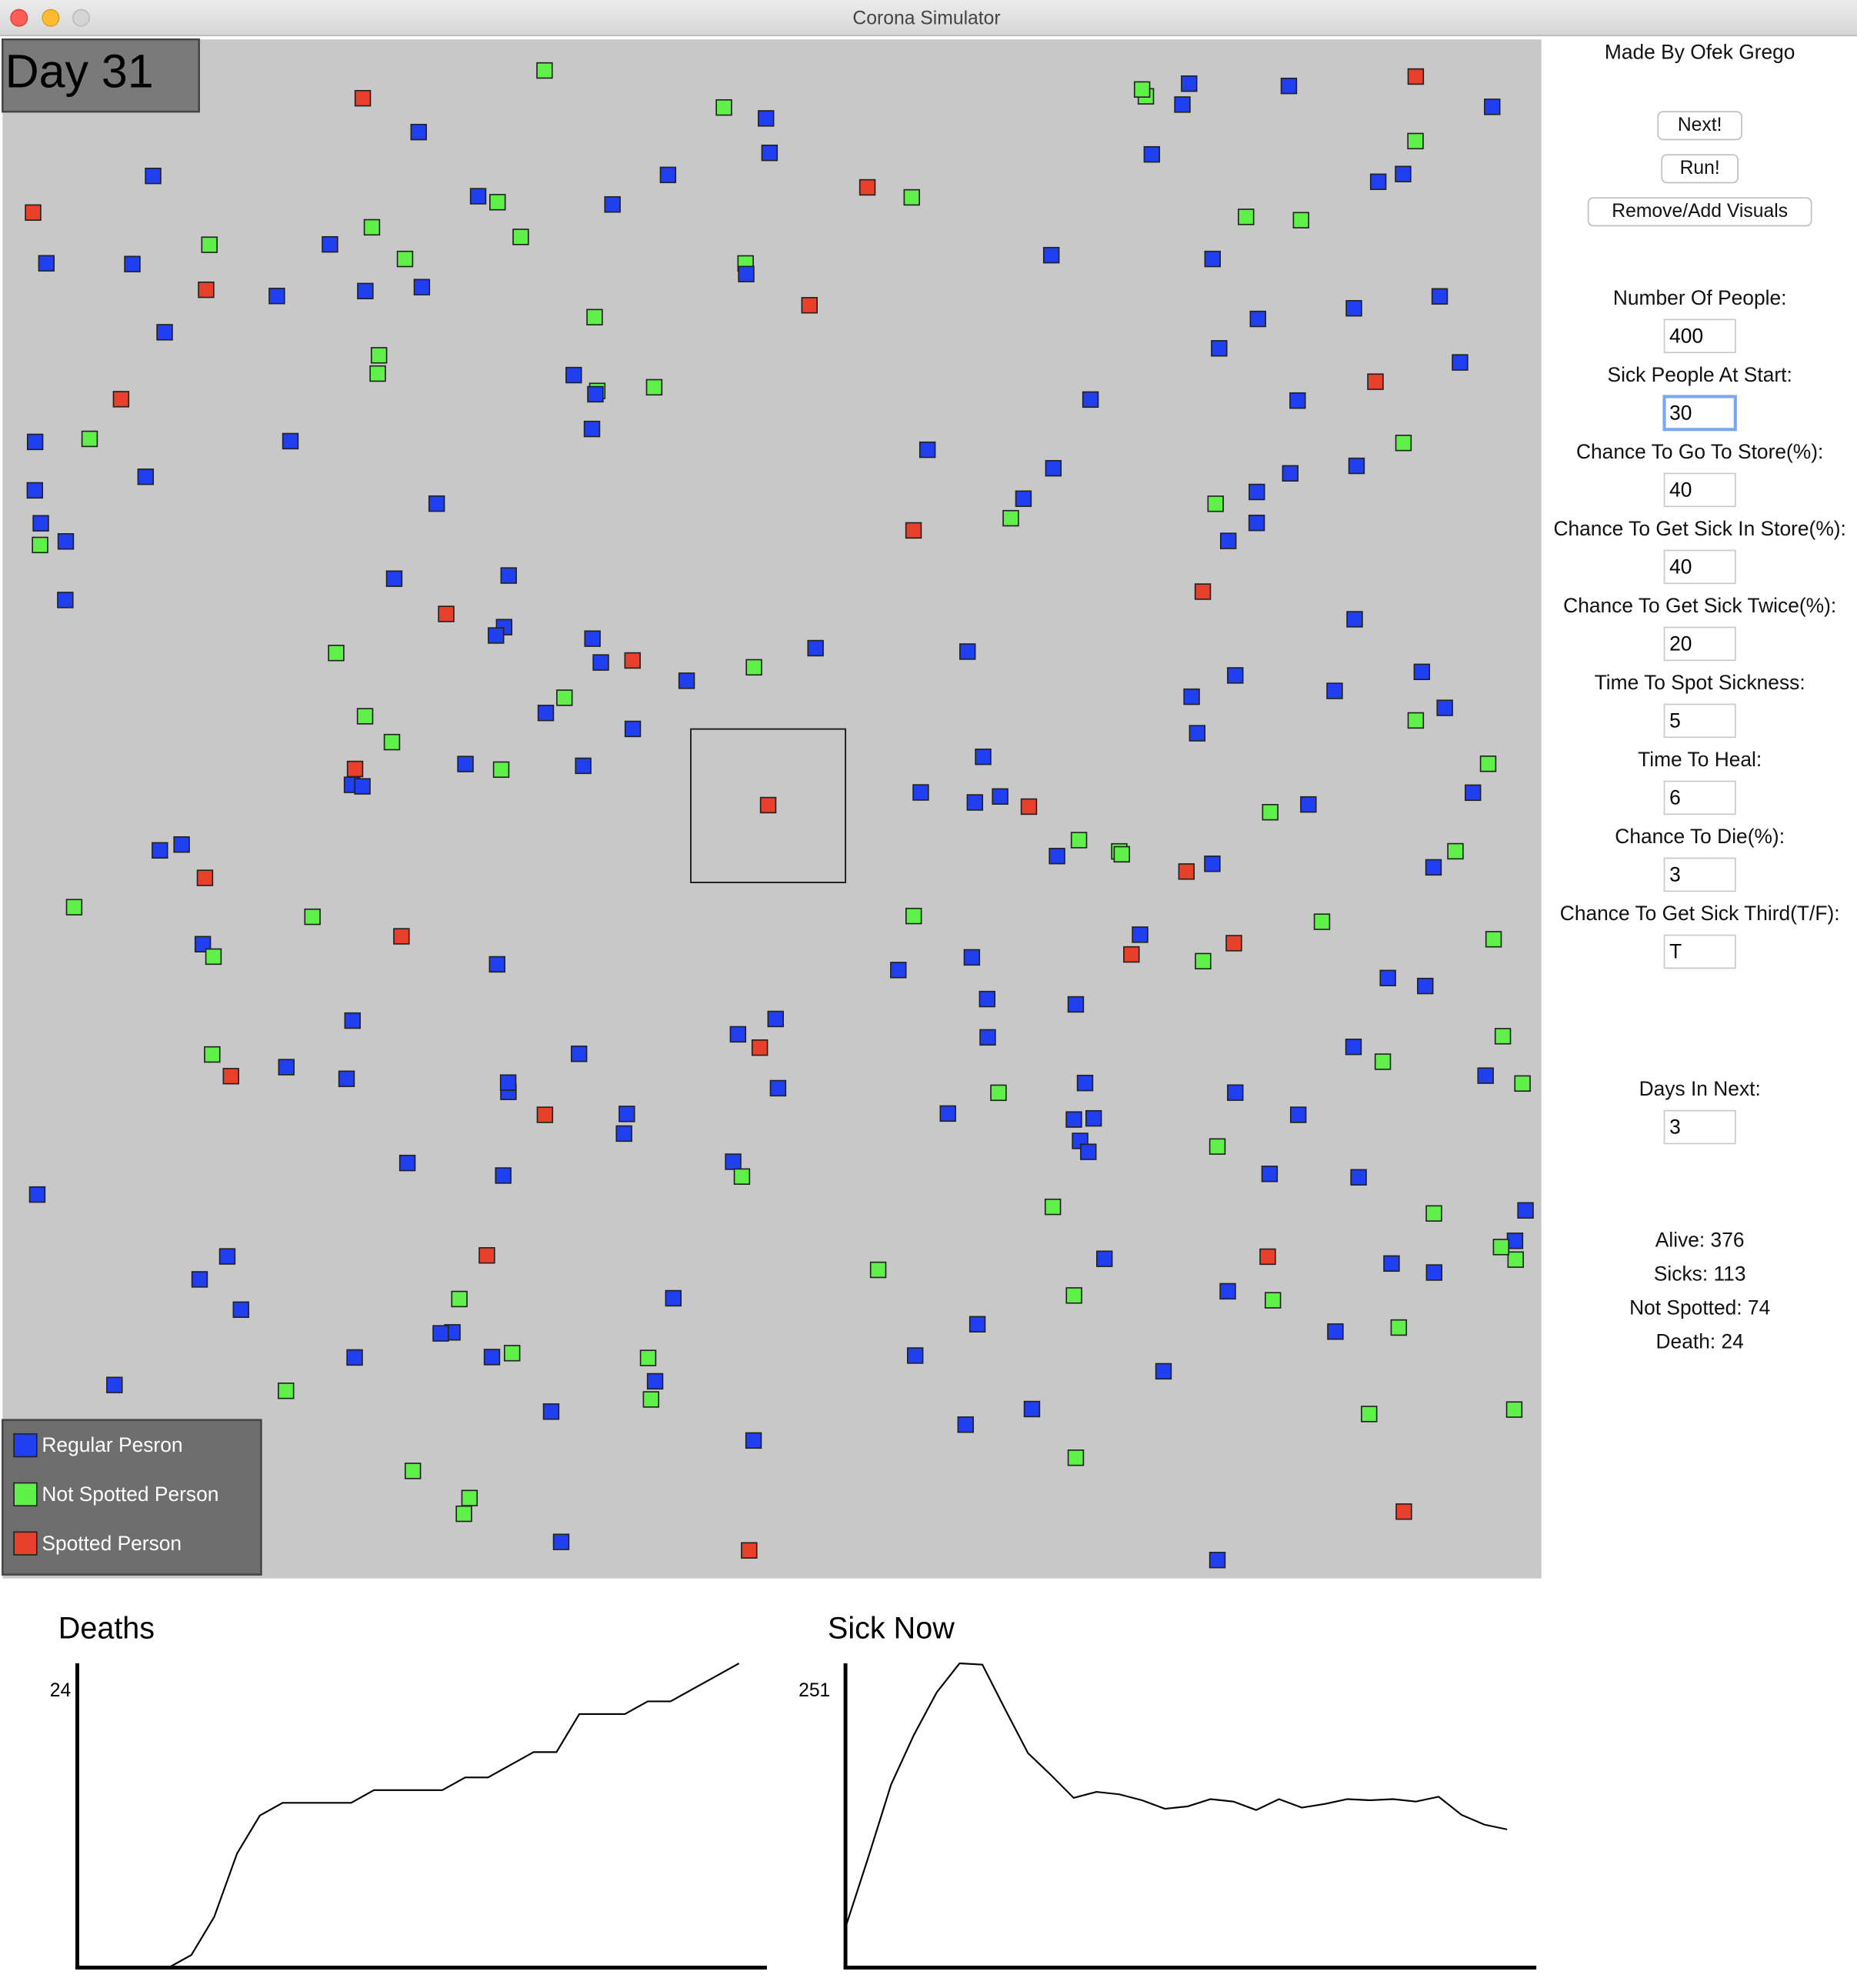  Describe the element at coordinates (1675, 952) in the screenshot. I see `input-value: T` at that location.